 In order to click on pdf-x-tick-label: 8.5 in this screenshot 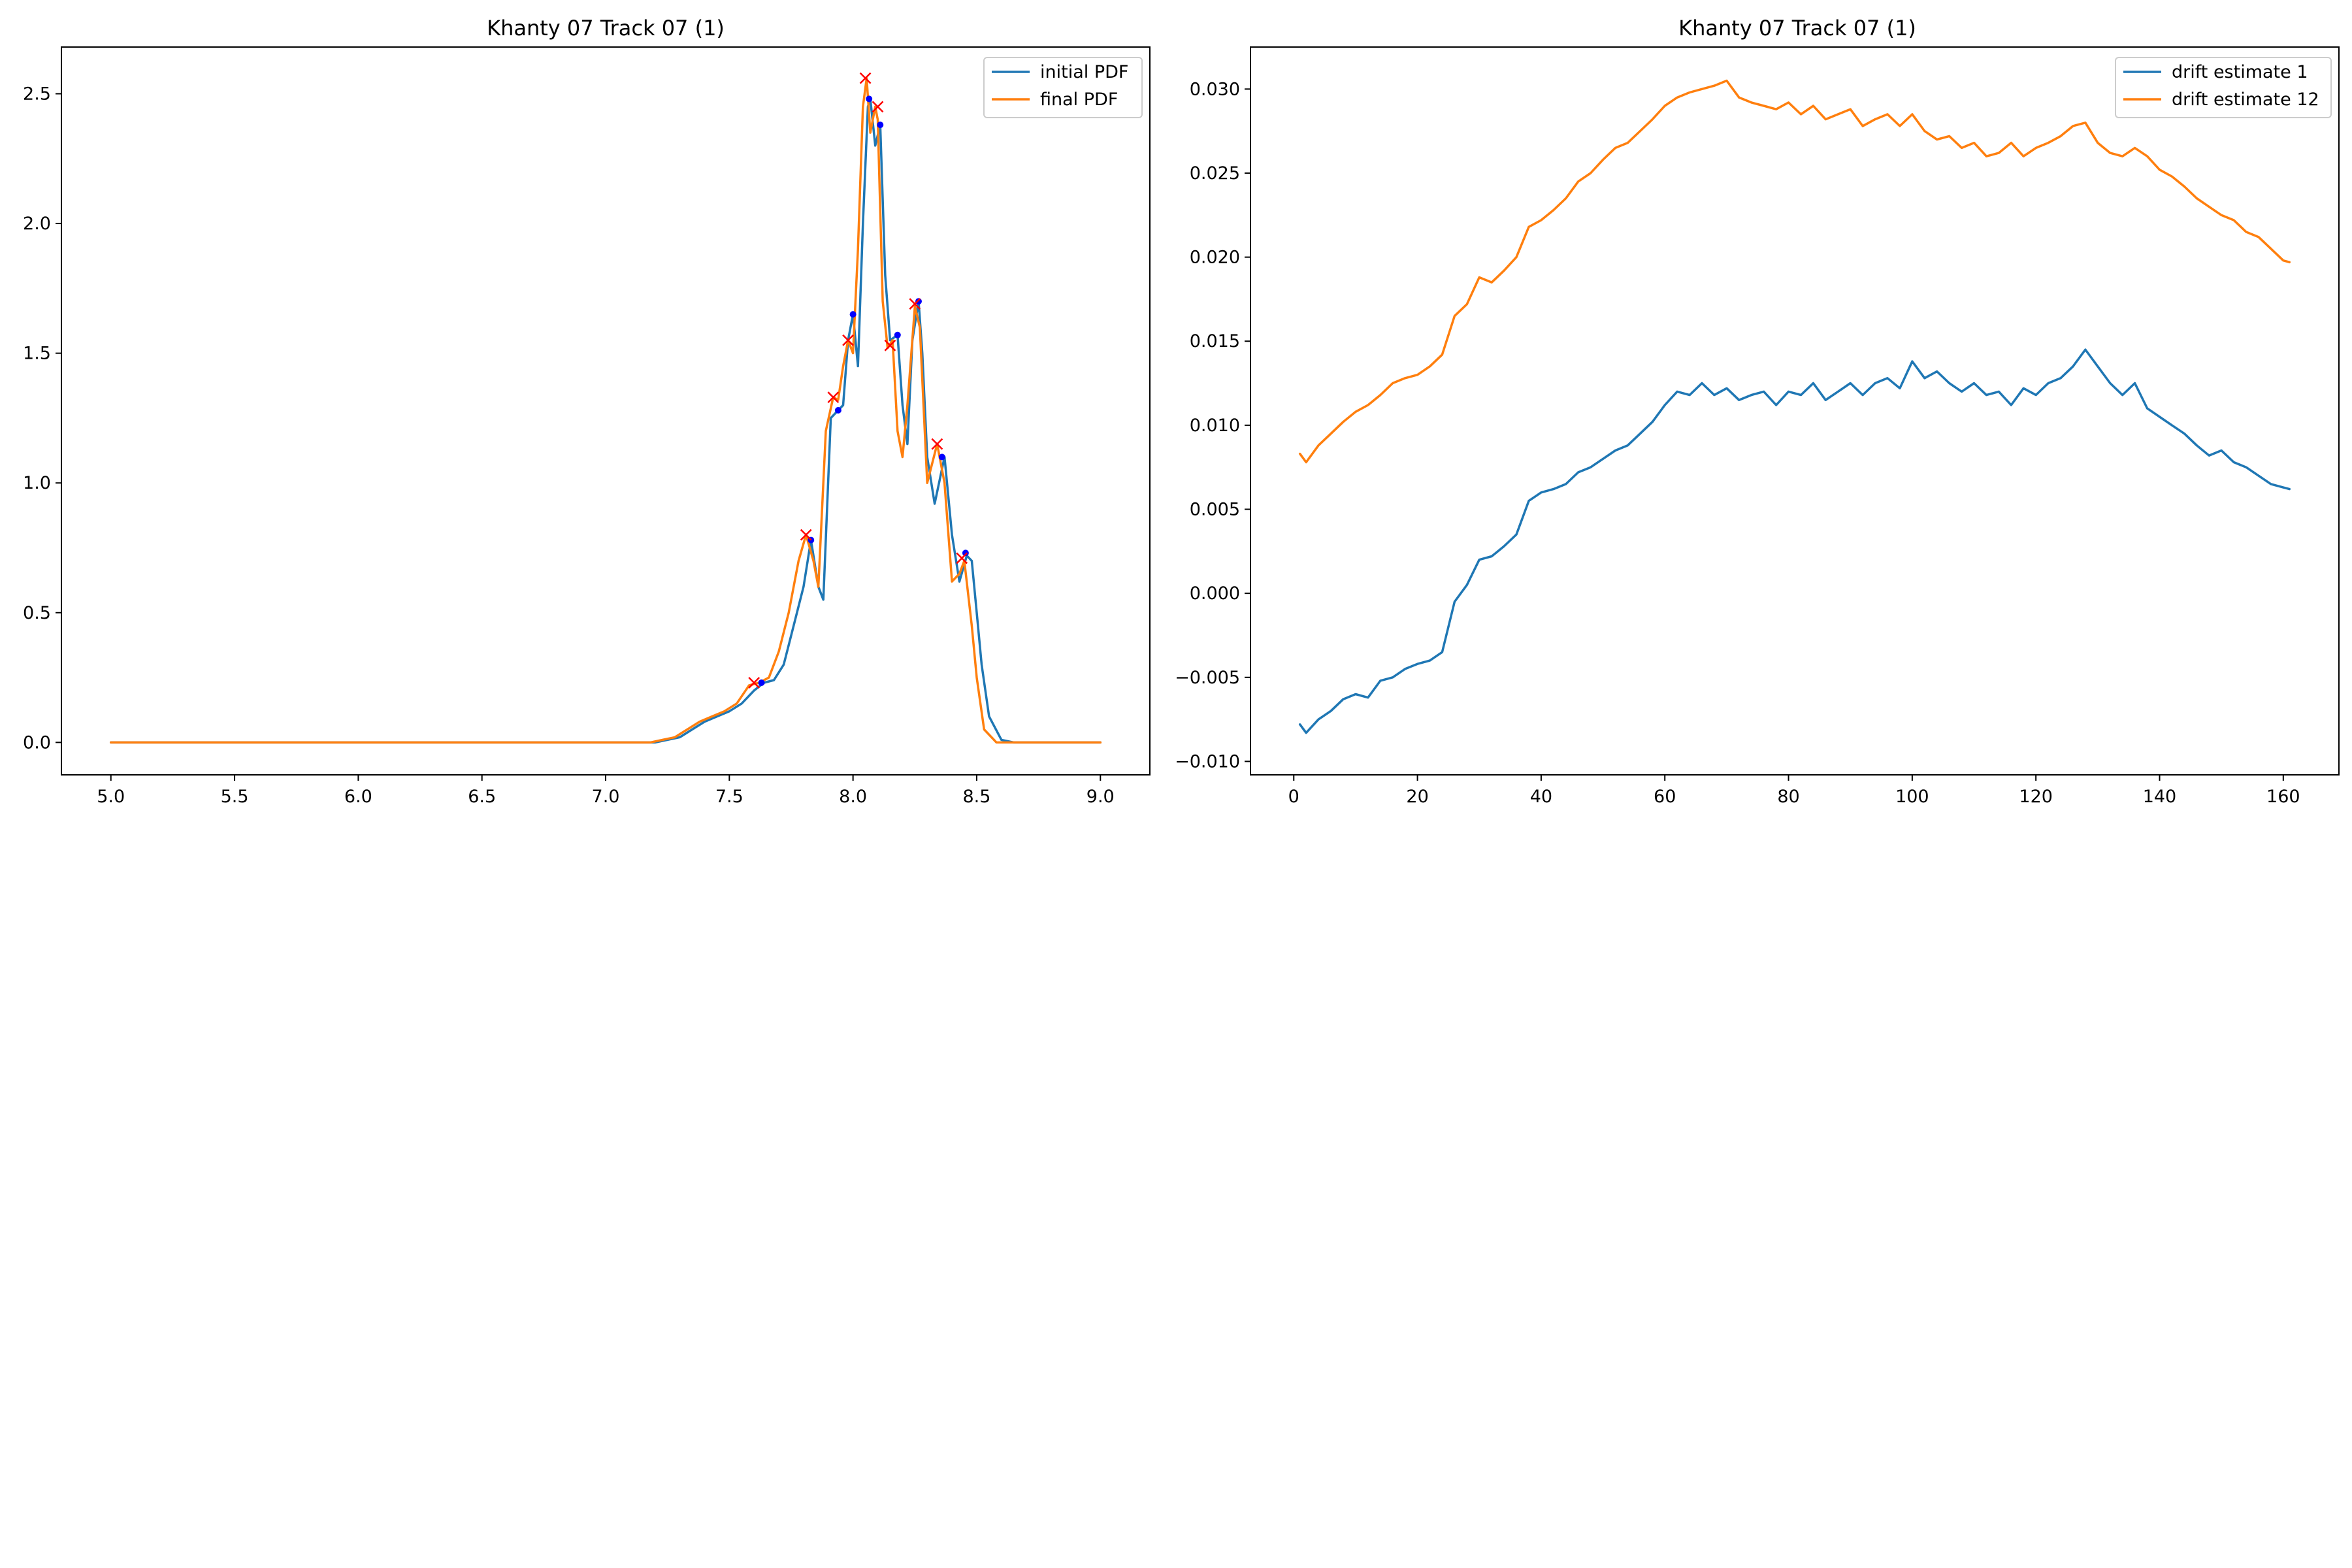, I will do `click(976, 797)`.